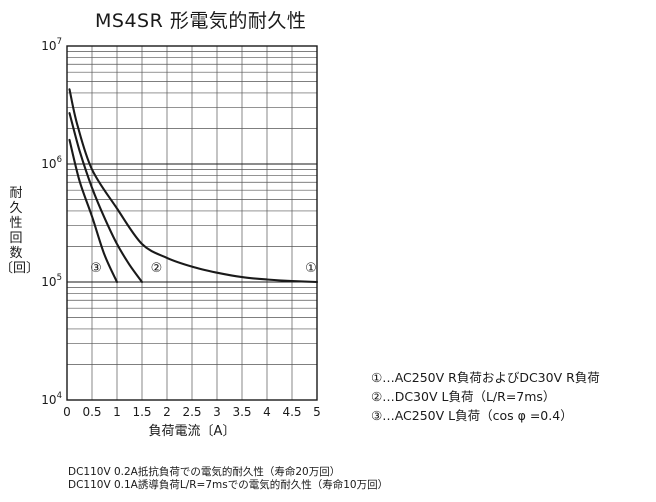  I want to click on y-axis-label-char: 〔回〕, so click(20, 268).